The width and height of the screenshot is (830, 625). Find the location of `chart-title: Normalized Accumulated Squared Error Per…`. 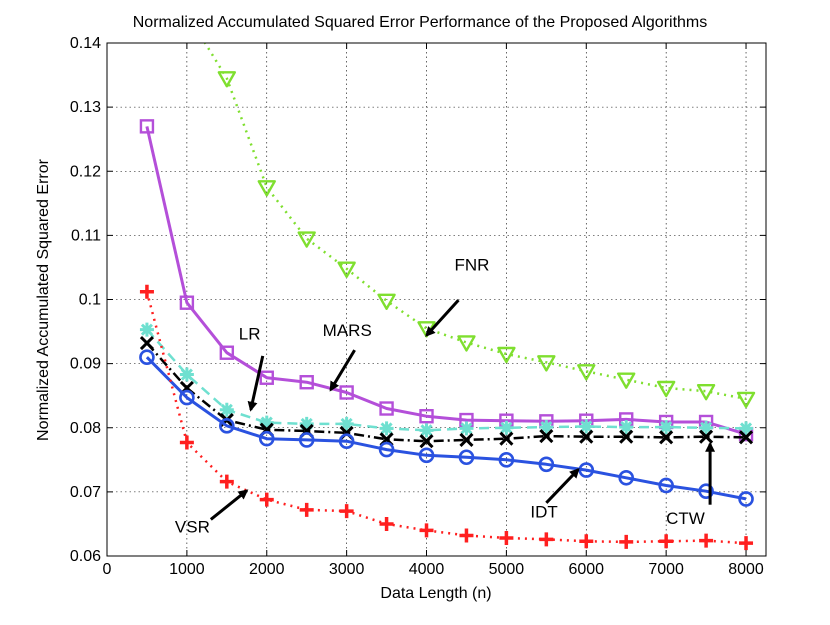

chart-title: Normalized Accumulated Squared Error Per… is located at coordinates (420, 22).